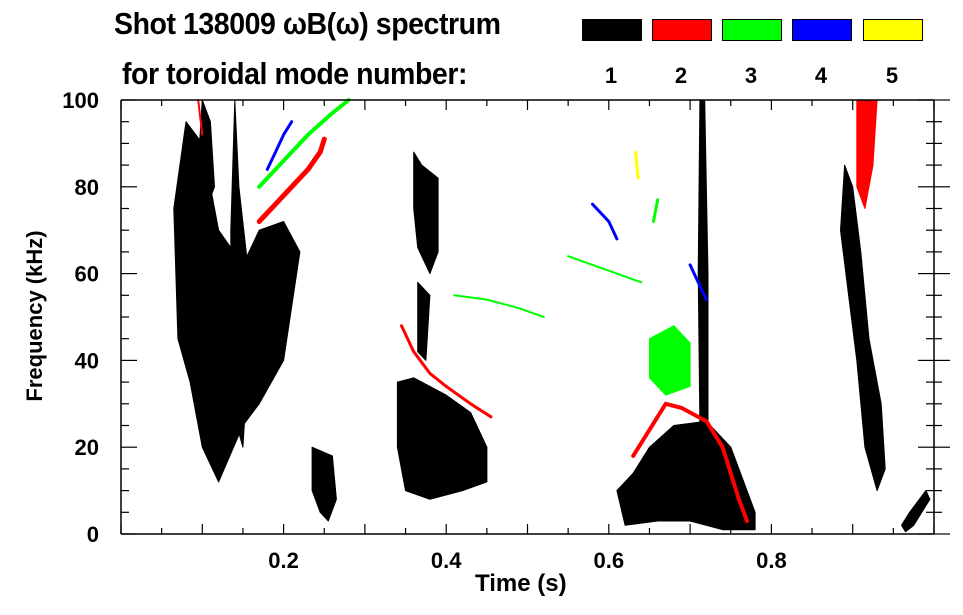 The width and height of the screenshot is (963, 615). What do you see at coordinates (521, 583) in the screenshot?
I see `x-axis-label: Time (s)` at bounding box center [521, 583].